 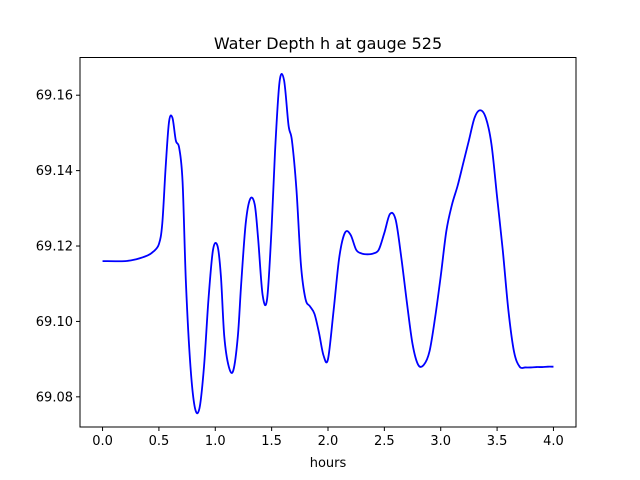 I want to click on x-tick-label: 1.0, so click(x=215, y=441).